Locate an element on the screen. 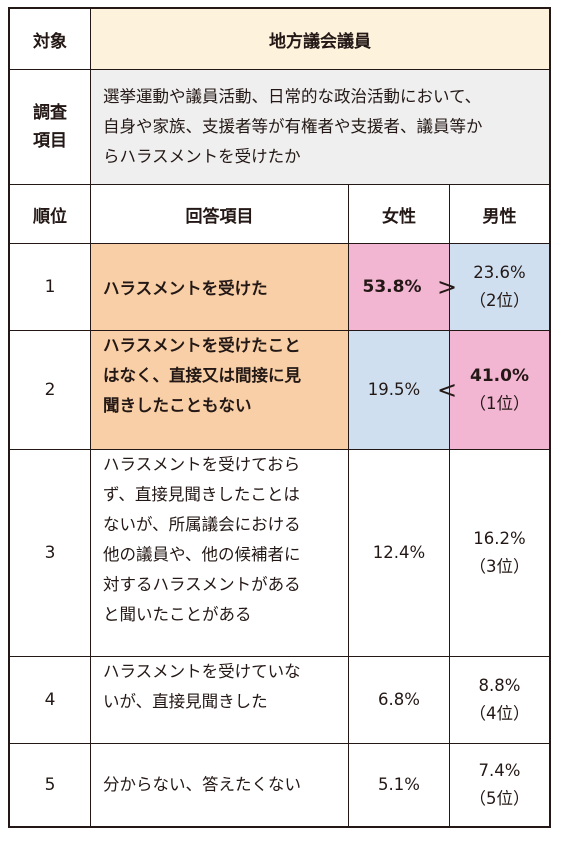 This screenshot has width=566, height=844. survey-text-line2: 自身や家族、支援者等が有権者や支援者、議員等か is located at coordinates (293, 126).